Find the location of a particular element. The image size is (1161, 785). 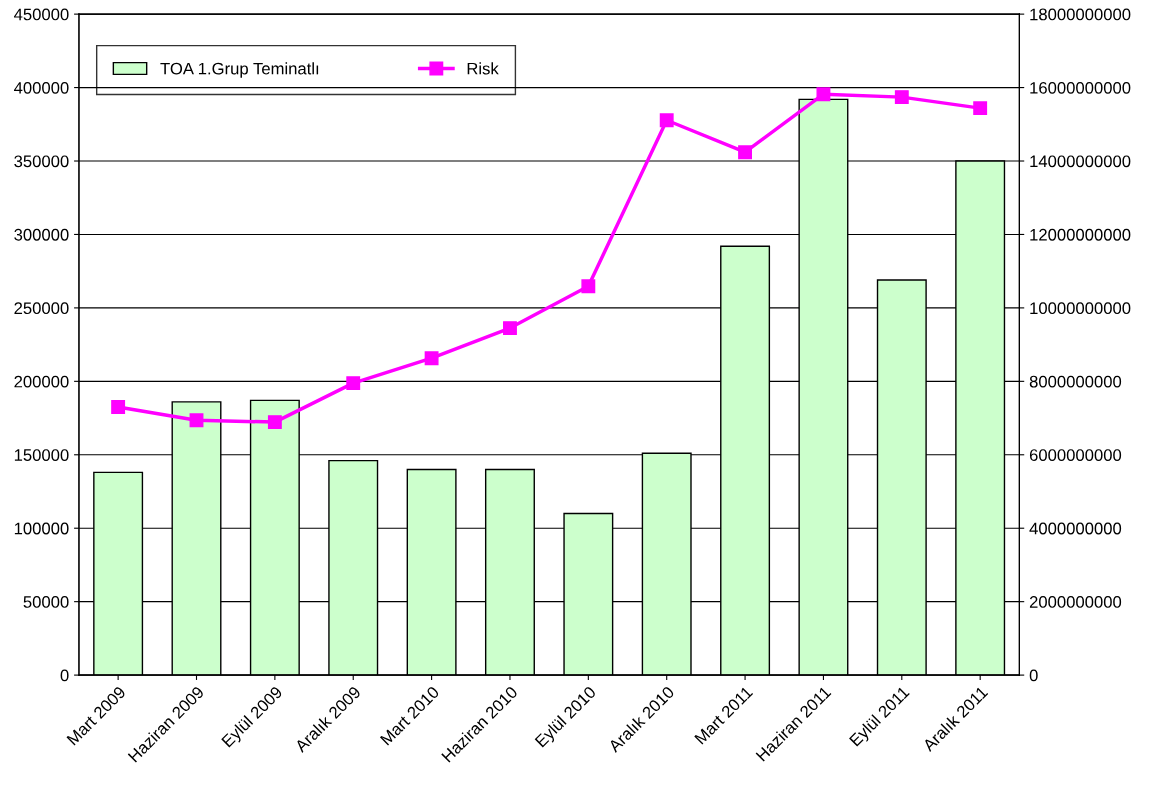

y2-tick-label: 0 is located at coordinates (1033, 675).